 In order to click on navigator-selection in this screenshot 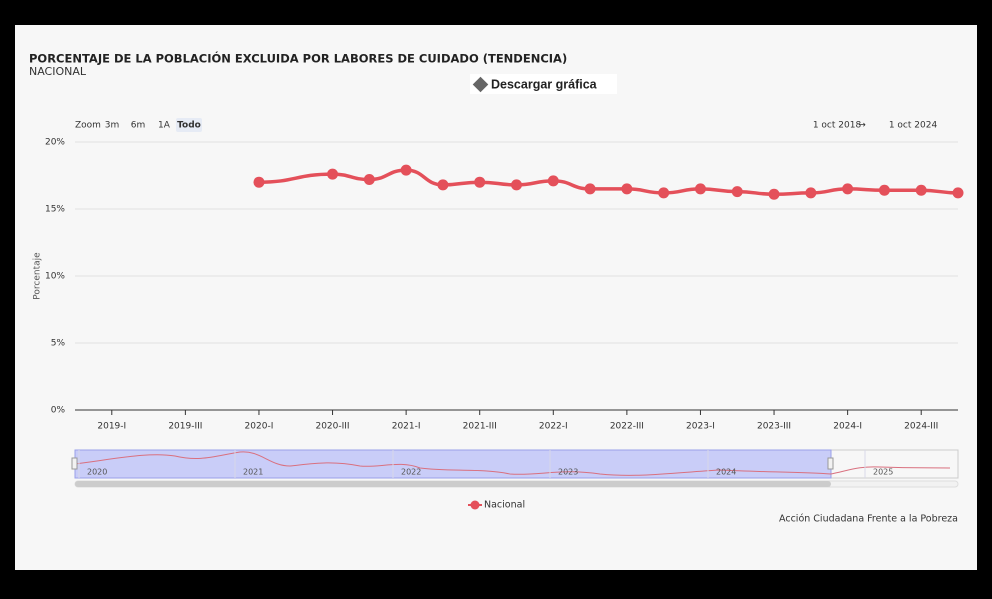, I will do `click(453, 464)`.